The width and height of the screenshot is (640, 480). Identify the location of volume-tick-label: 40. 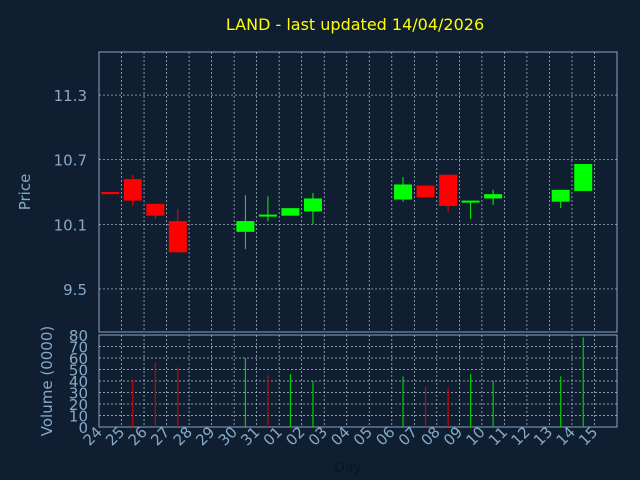
(78, 382).